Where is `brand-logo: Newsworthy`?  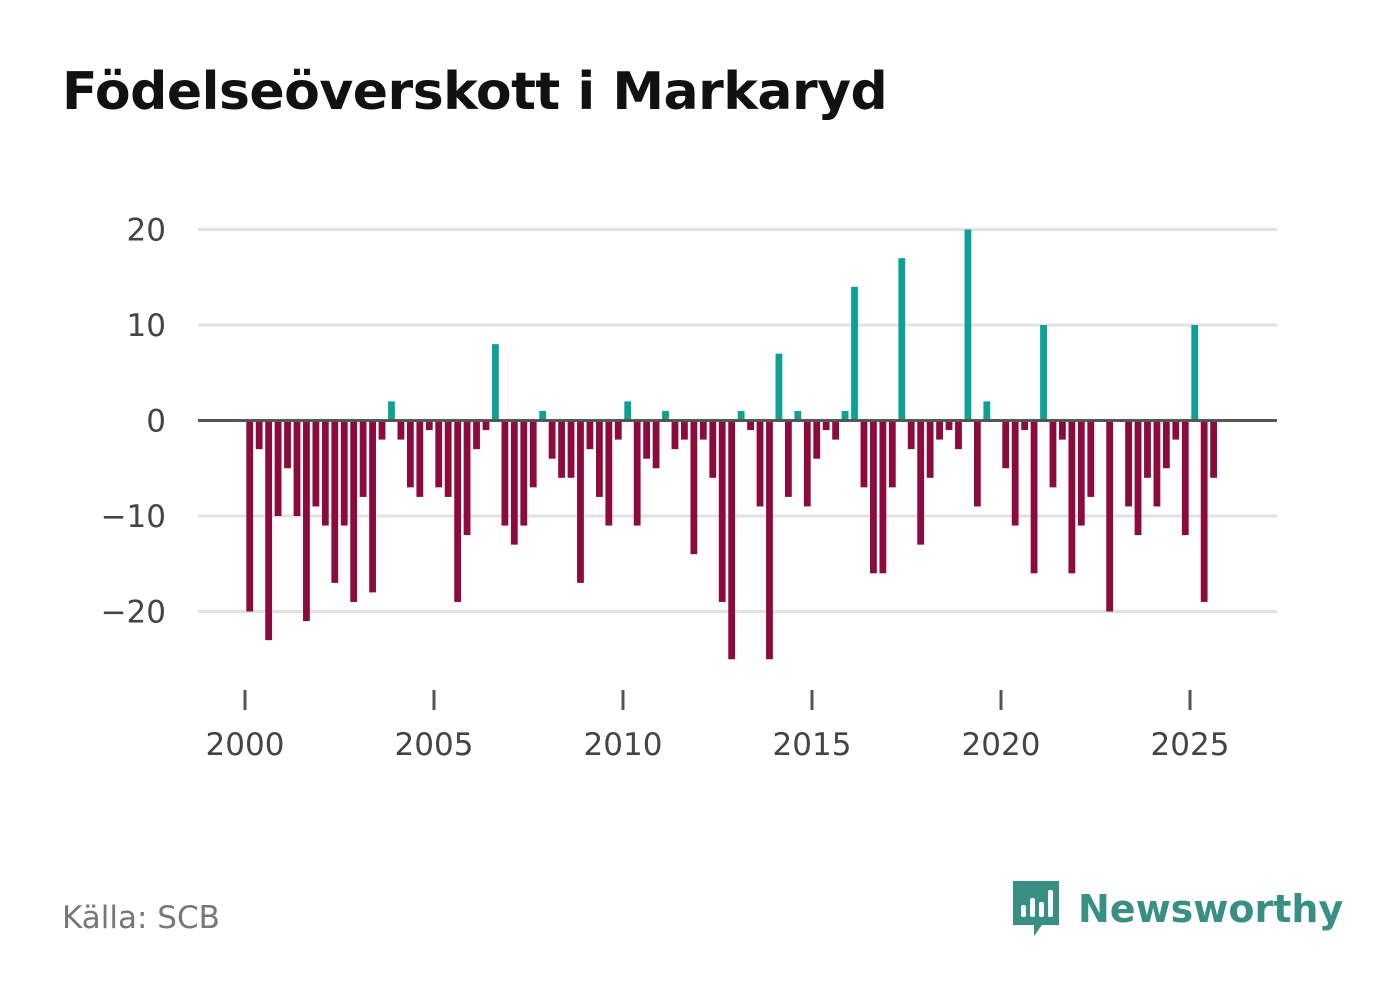 brand-logo: Newsworthy is located at coordinates (1176, 909).